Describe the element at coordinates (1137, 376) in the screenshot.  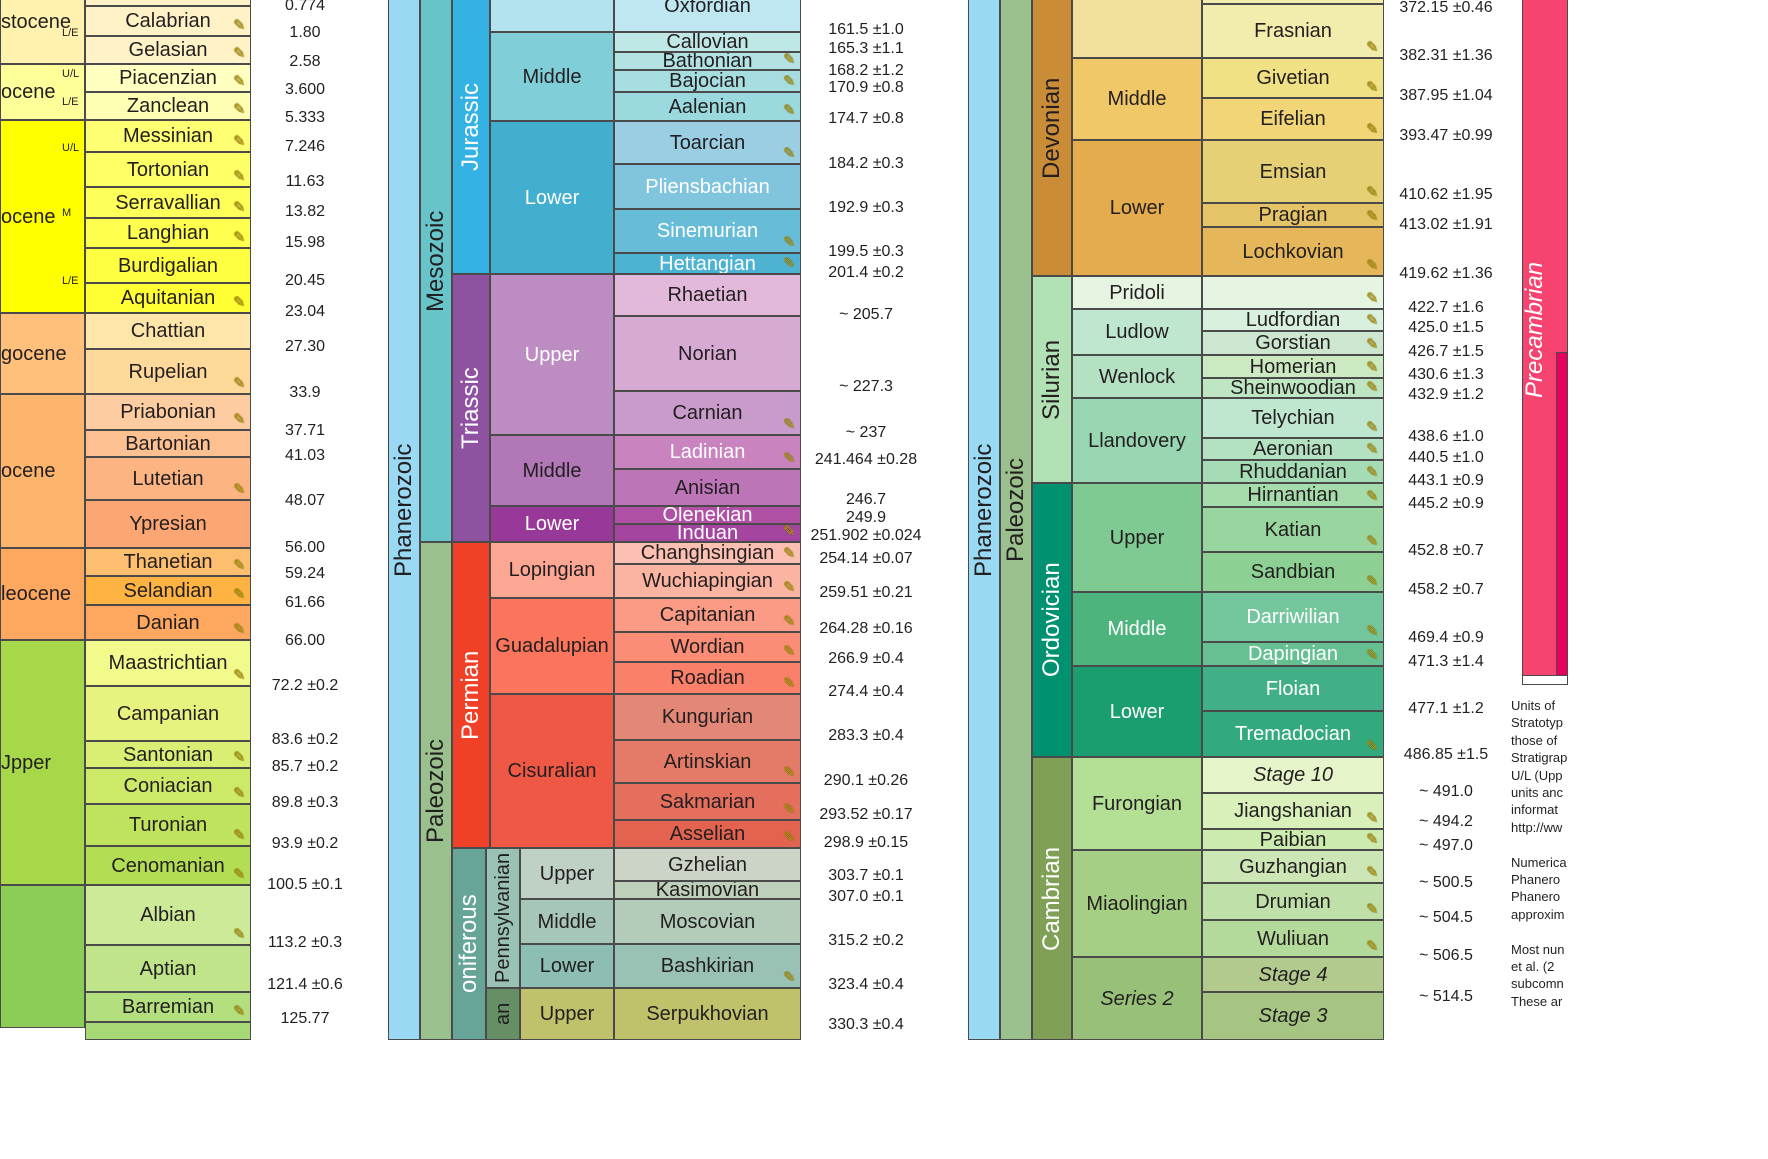
I see `epoch-cell: Wenlock` at that location.